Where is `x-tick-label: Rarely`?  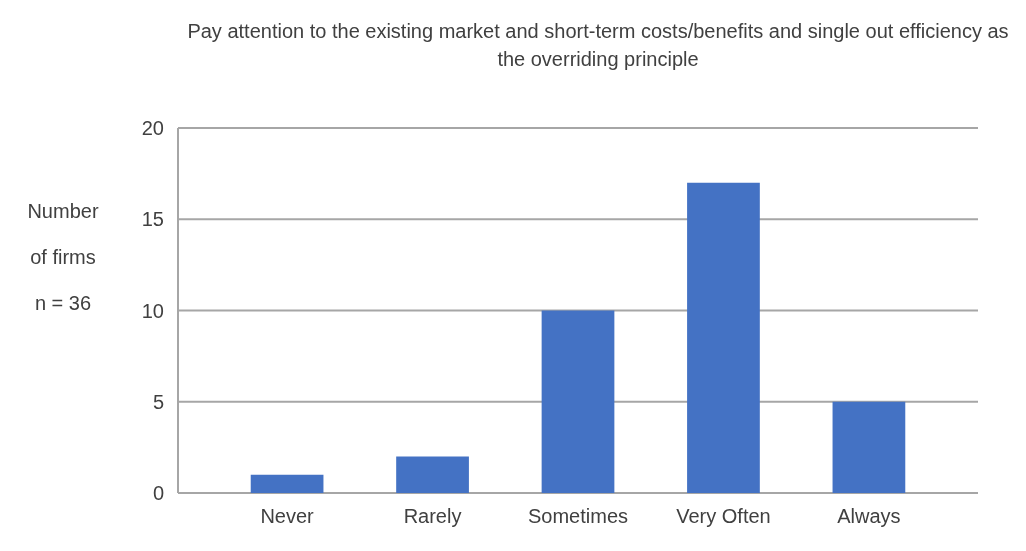 x-tick-label: Rarely is located at coordinates (432, 516).